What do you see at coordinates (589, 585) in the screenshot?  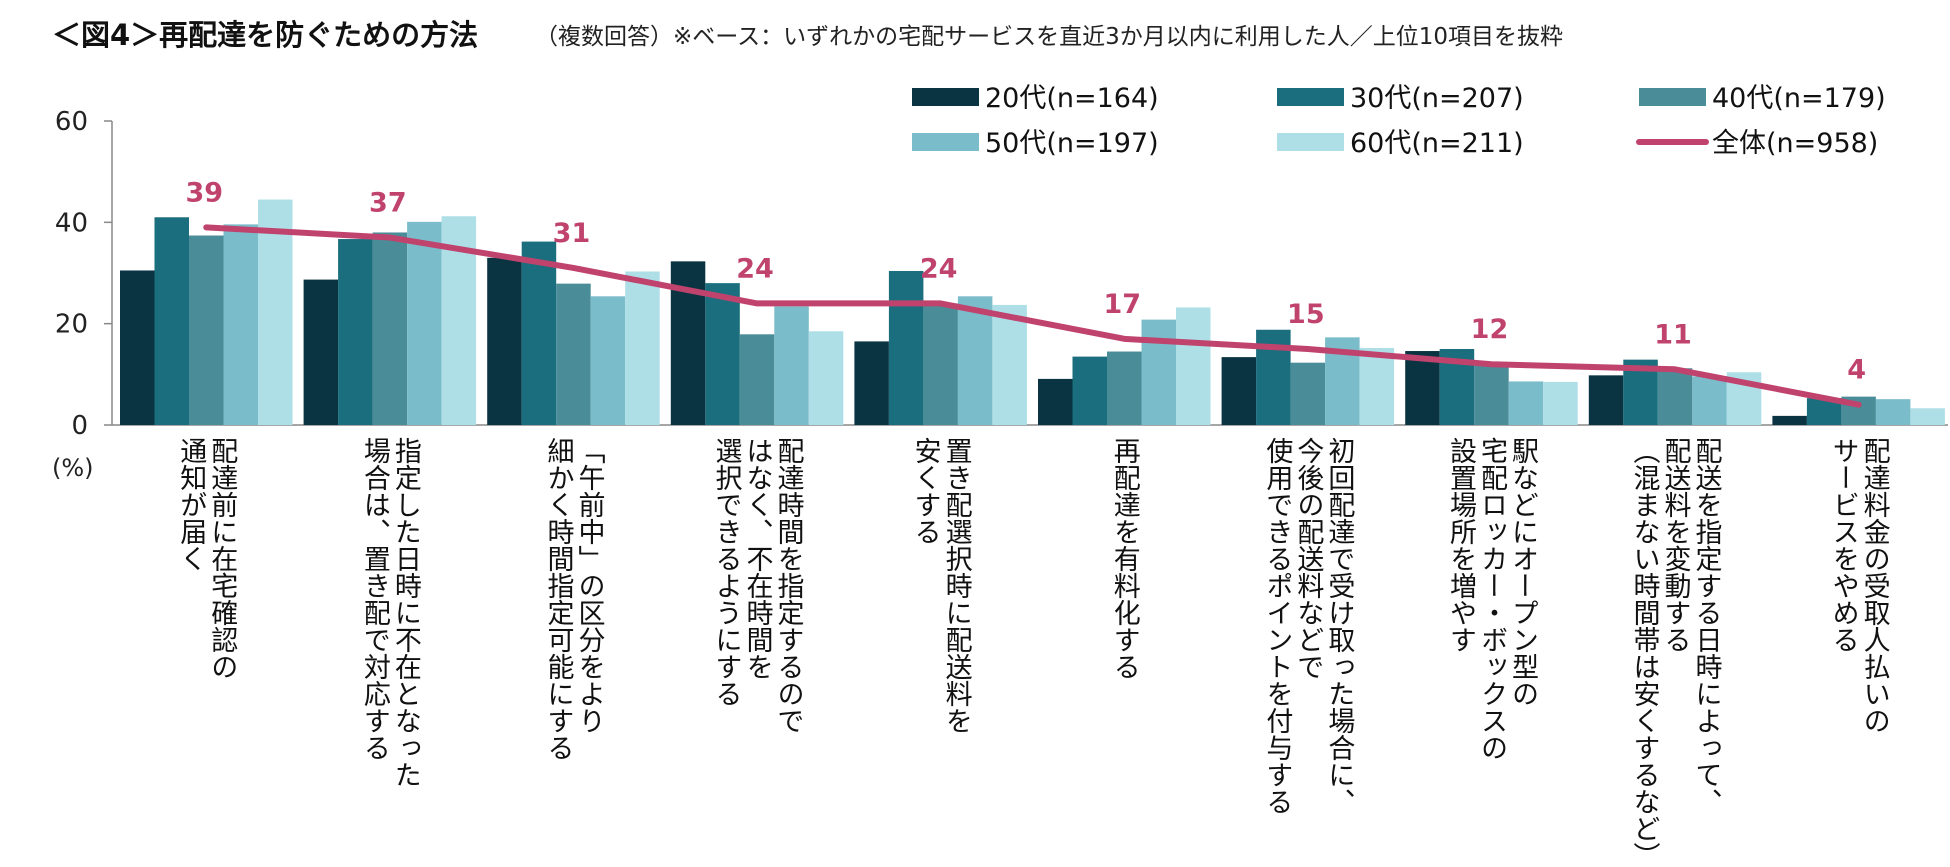 I see `category-label: 「午前中」の区分をより` at bounding box center [589, 585].